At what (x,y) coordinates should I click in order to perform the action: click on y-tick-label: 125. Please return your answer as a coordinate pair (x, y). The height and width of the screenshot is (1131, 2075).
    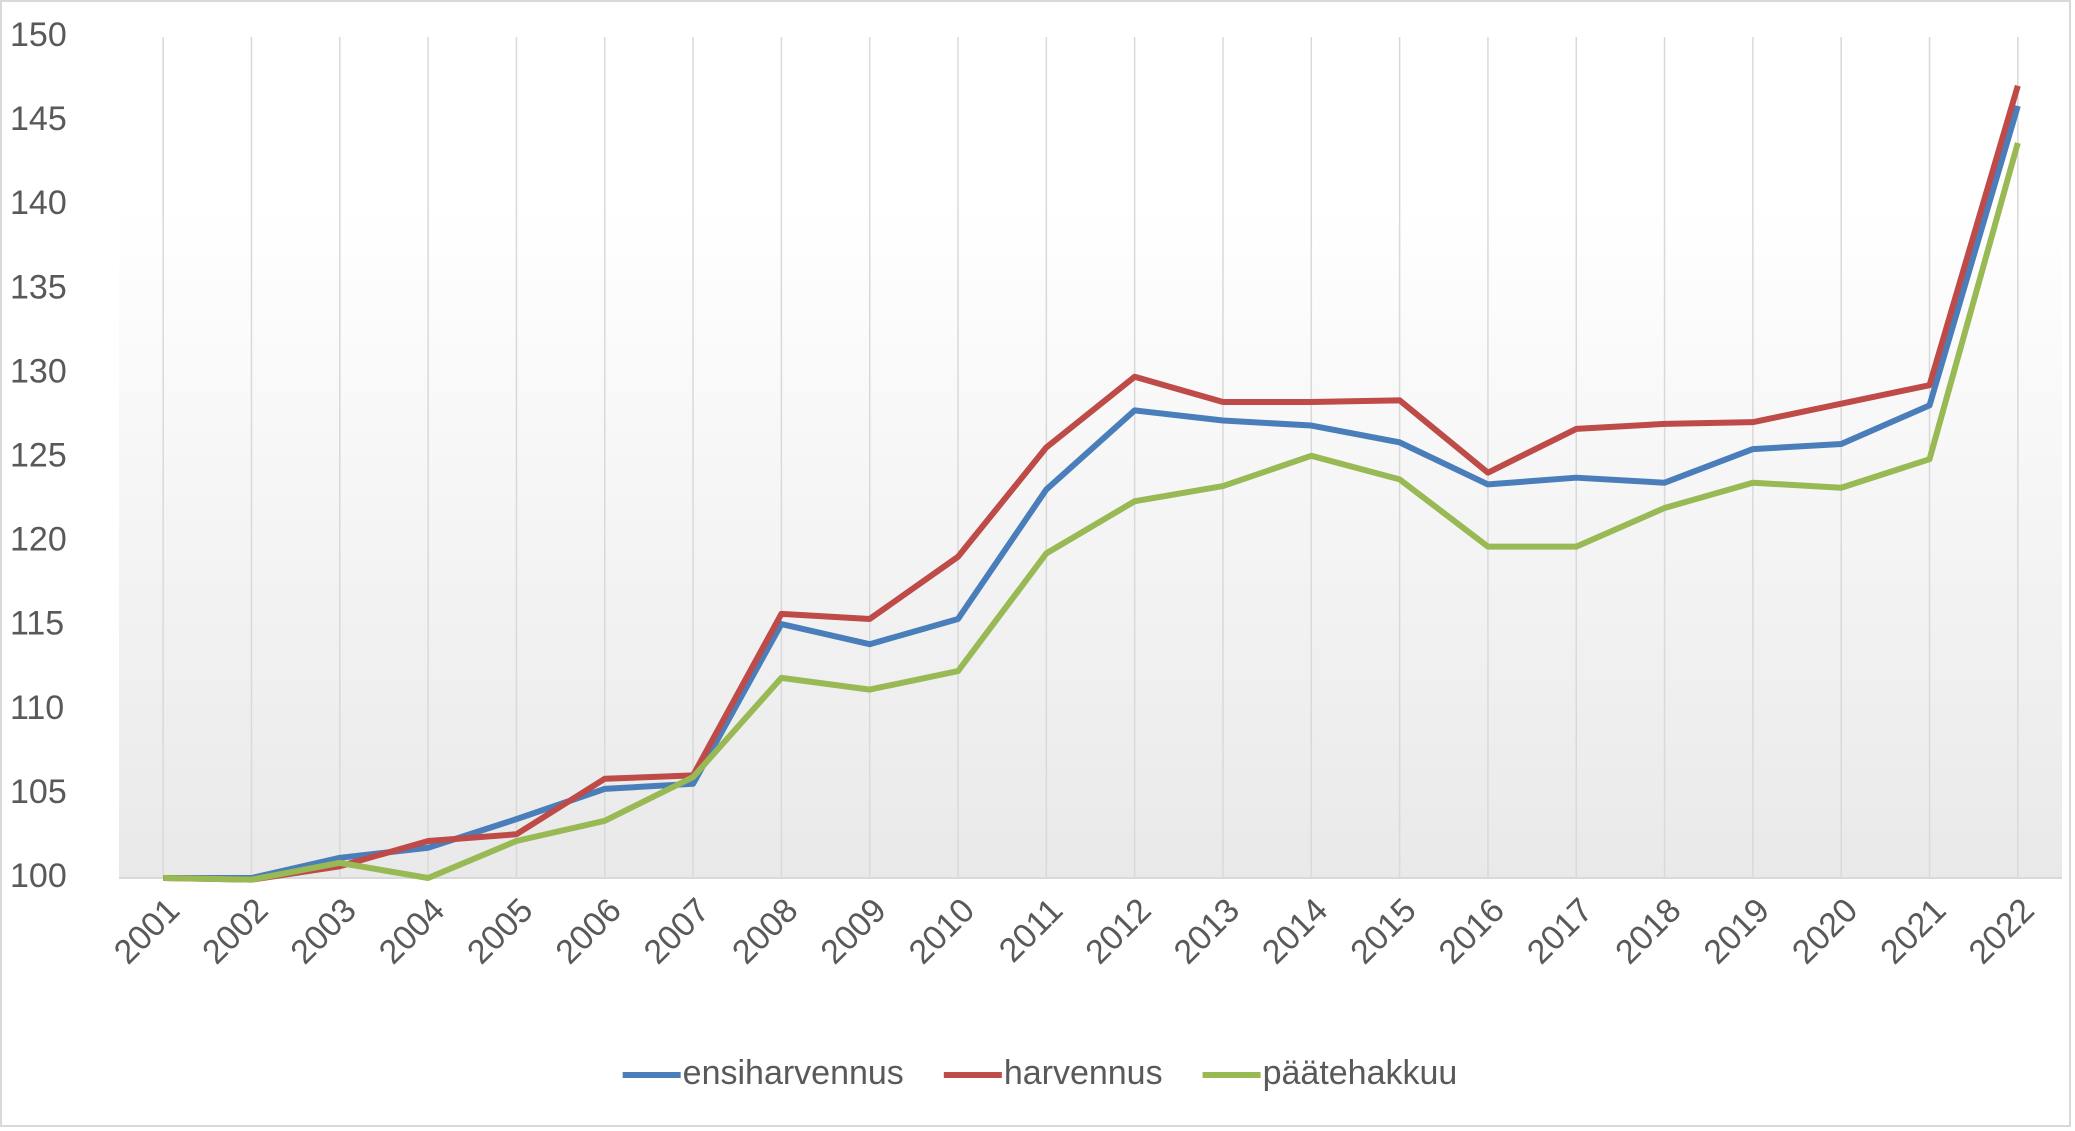
    Looking at the image, I should click on (38, 455).